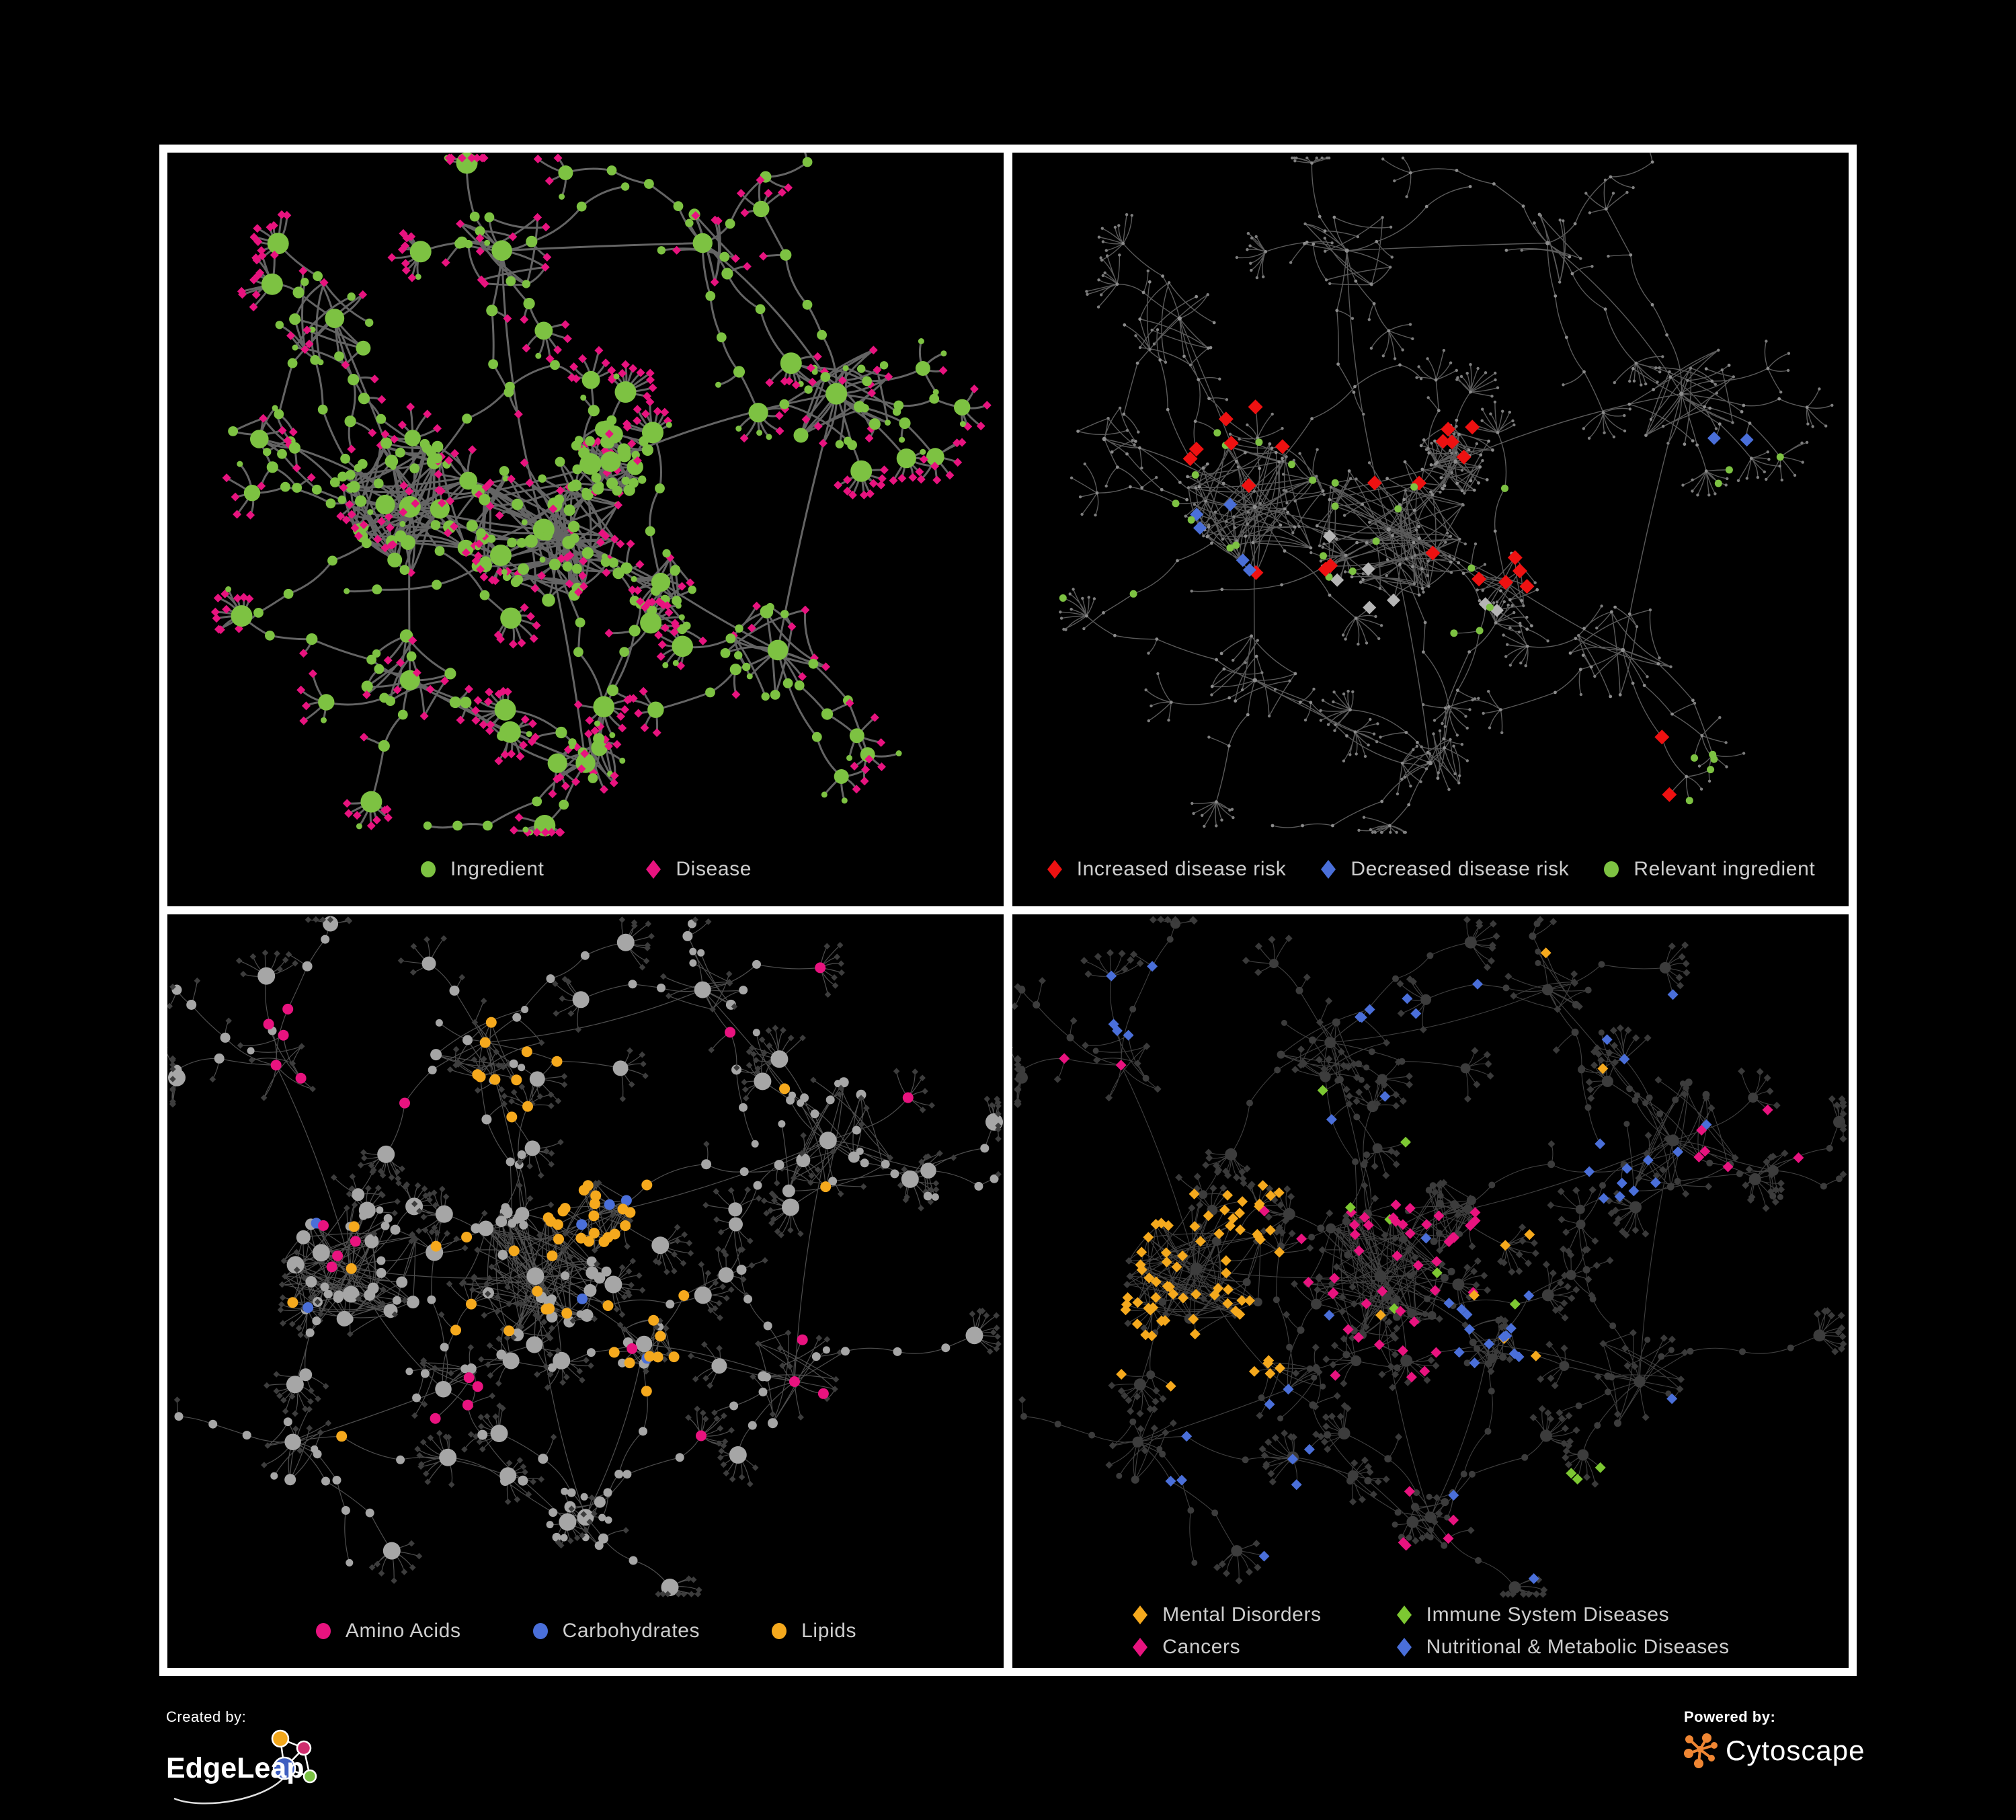  I want to click on legend-label: Carbohydrates, so click(631, 1631).